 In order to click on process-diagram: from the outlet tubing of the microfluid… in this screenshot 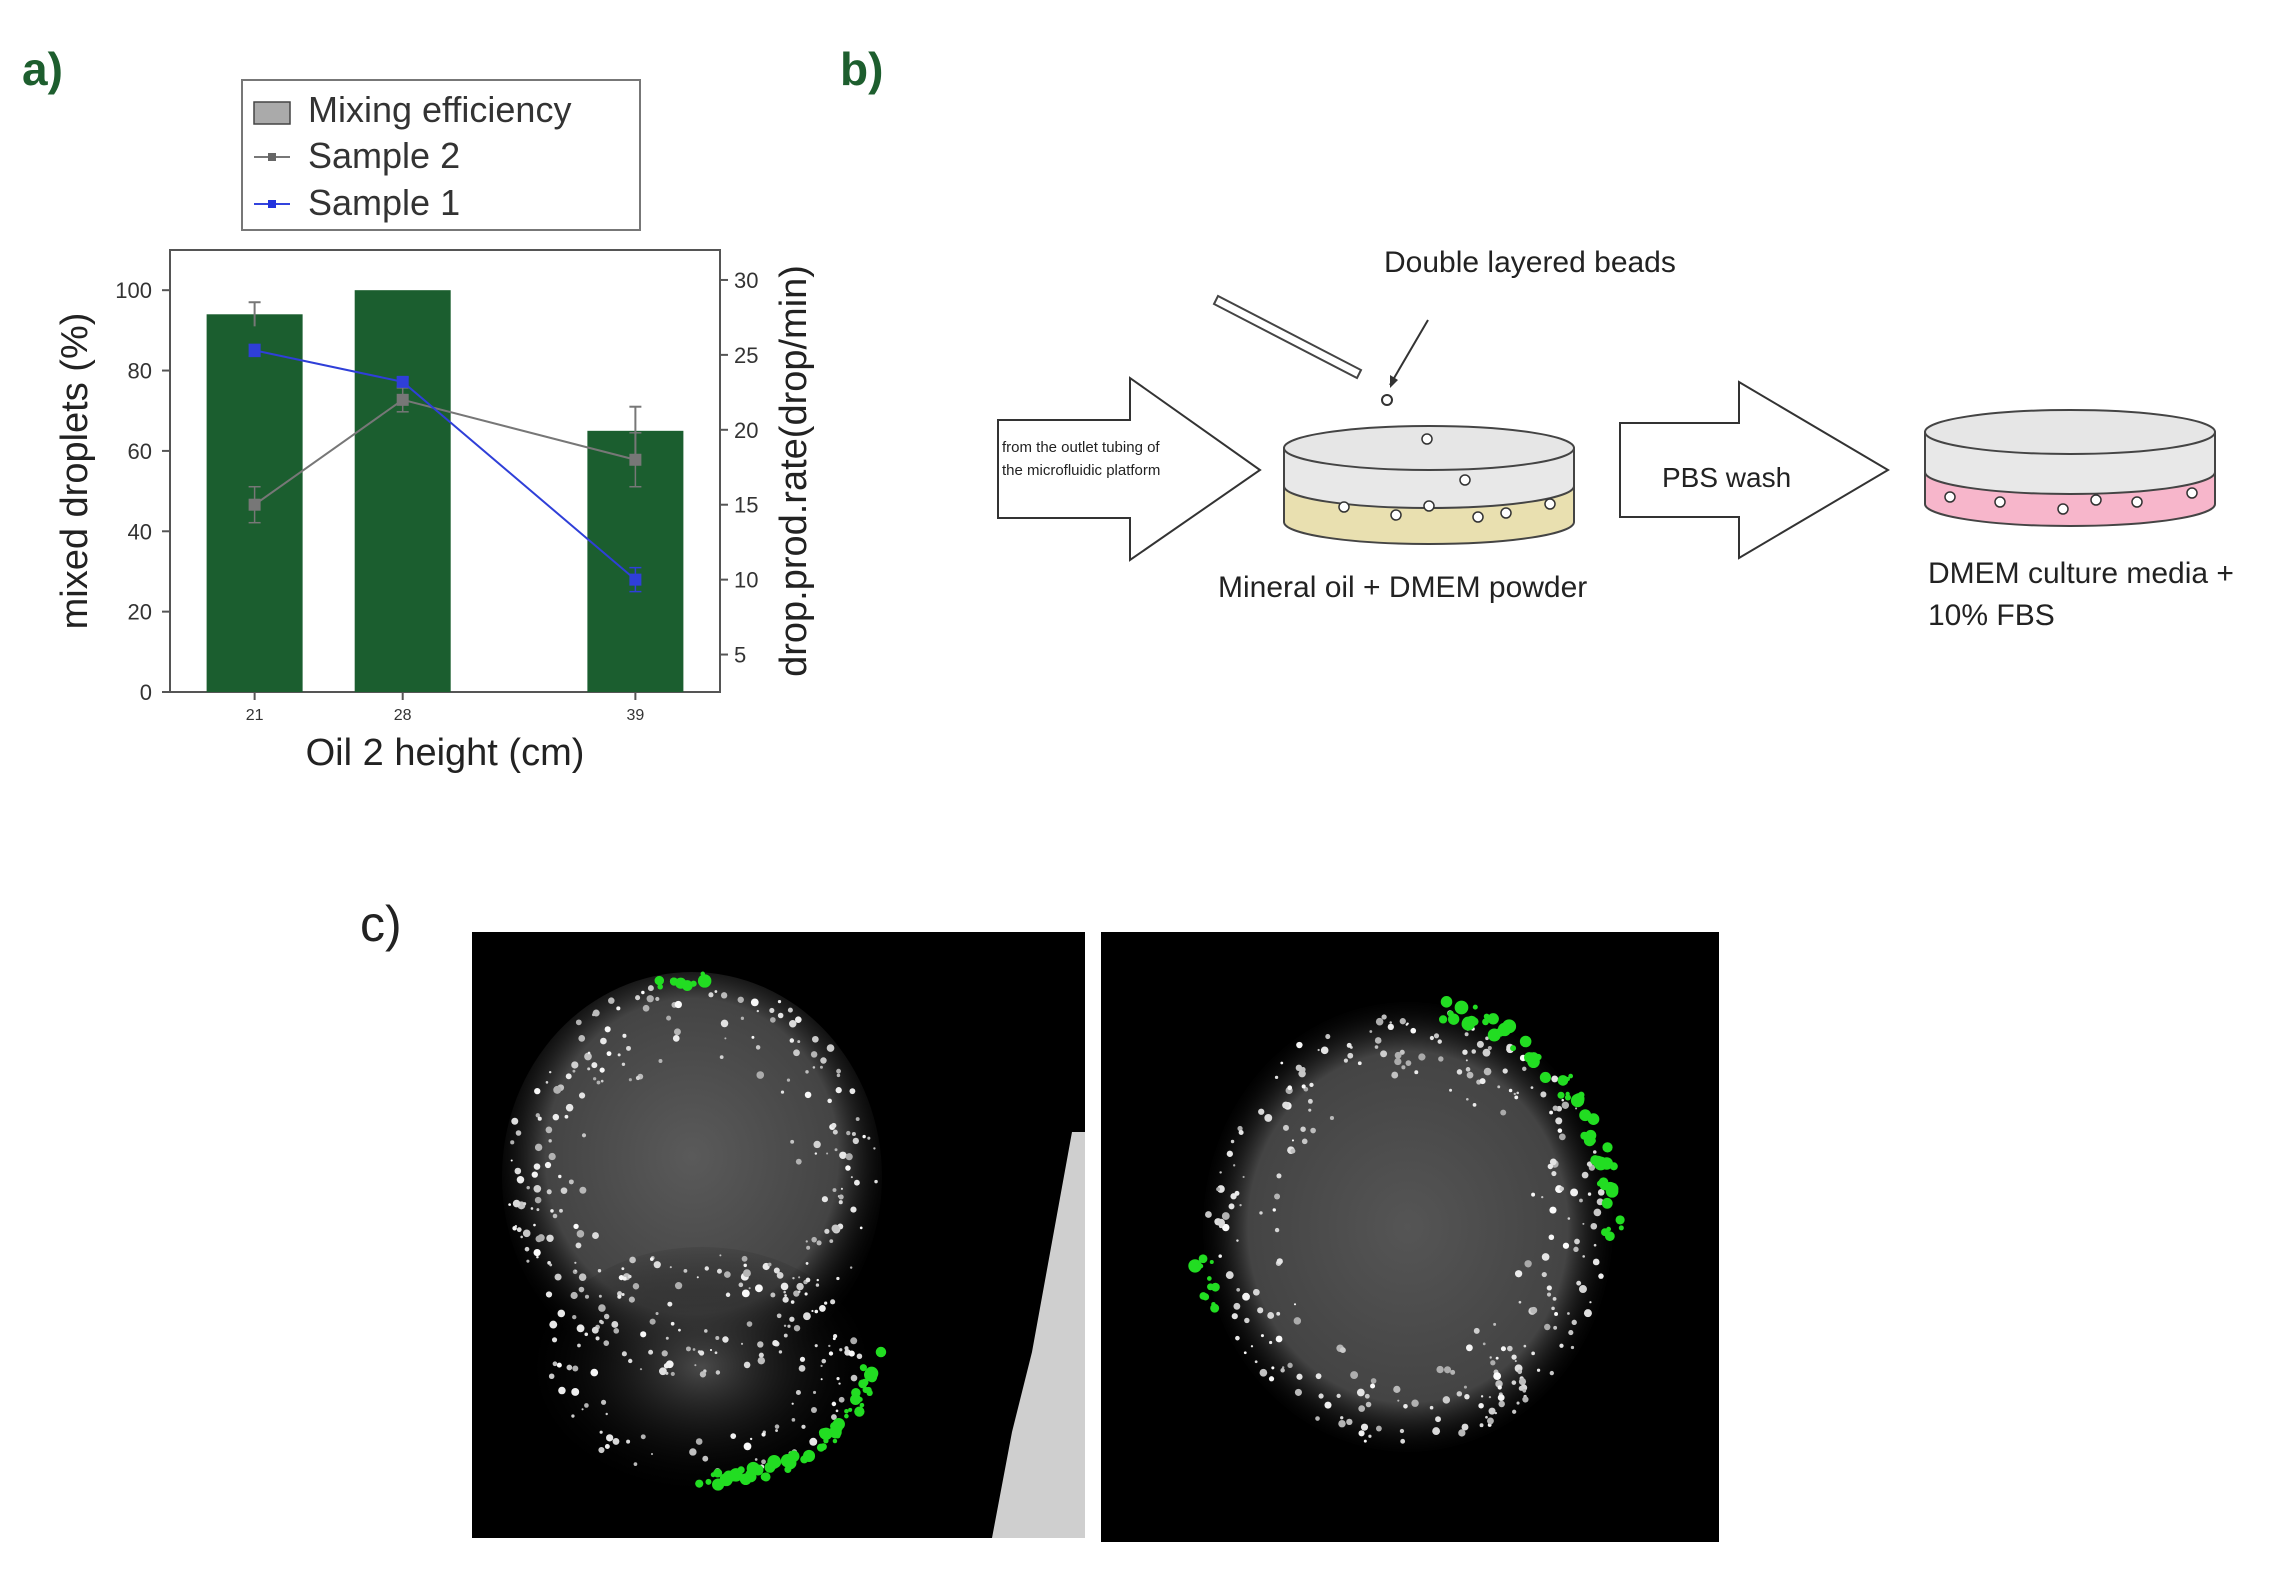, I will do `click(1615, 439)`.